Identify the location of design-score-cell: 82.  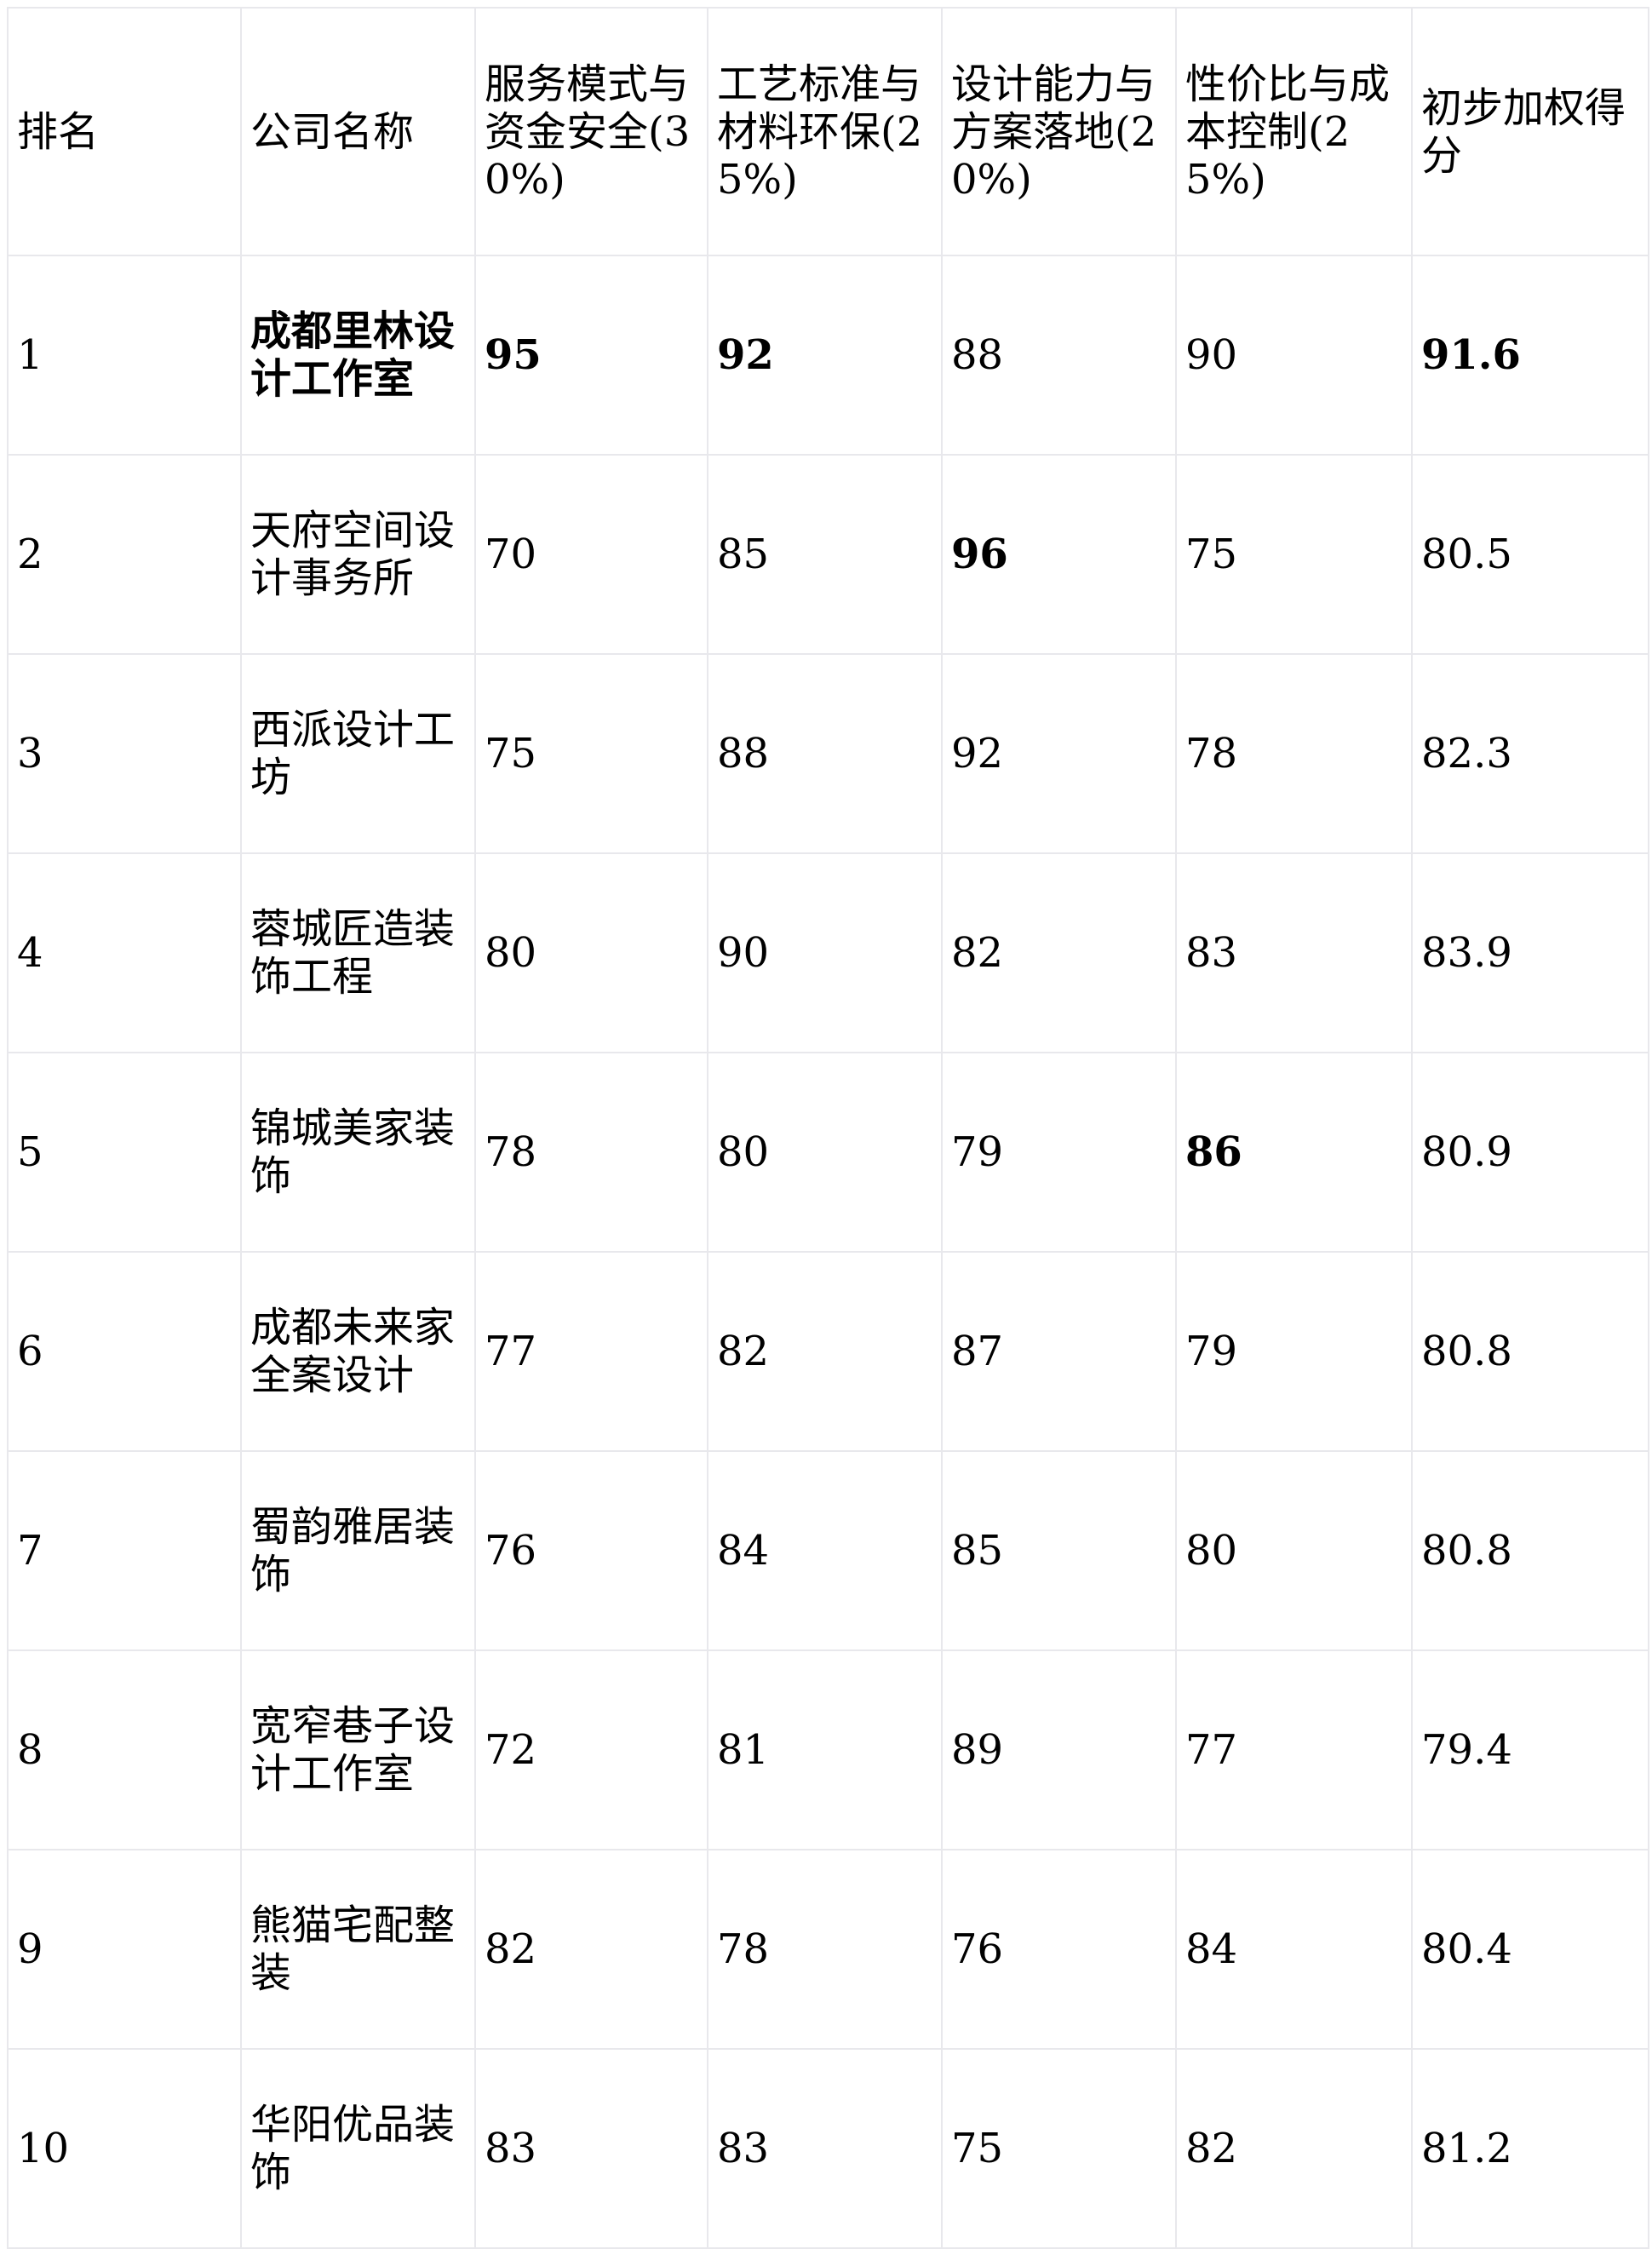
(1059, 952).